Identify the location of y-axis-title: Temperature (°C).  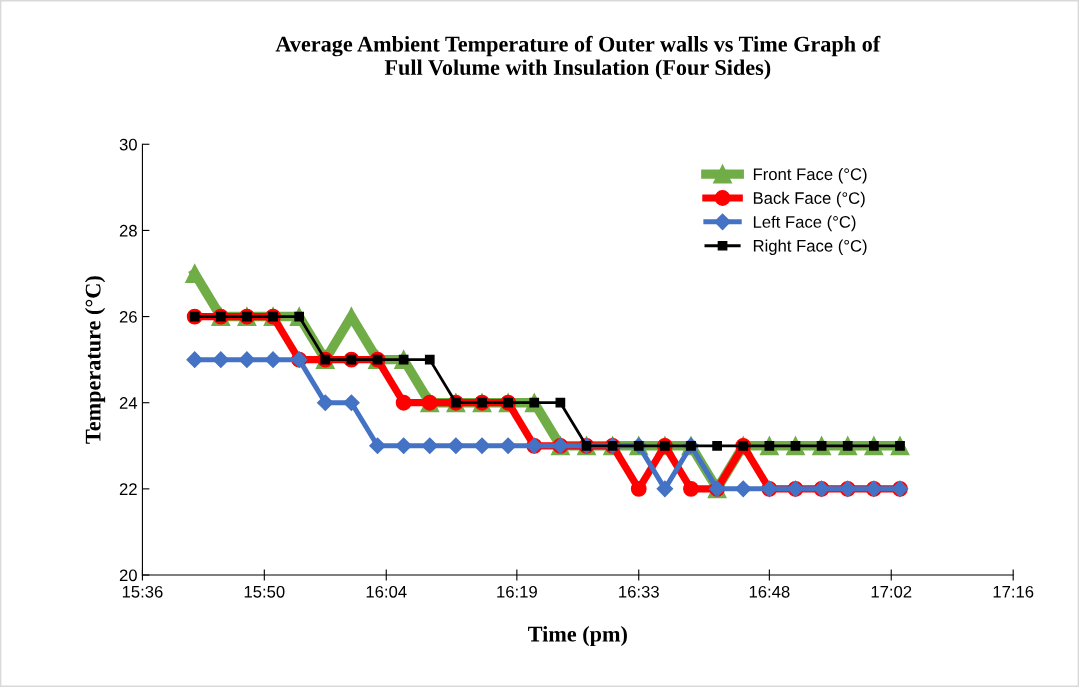
(95, 360).